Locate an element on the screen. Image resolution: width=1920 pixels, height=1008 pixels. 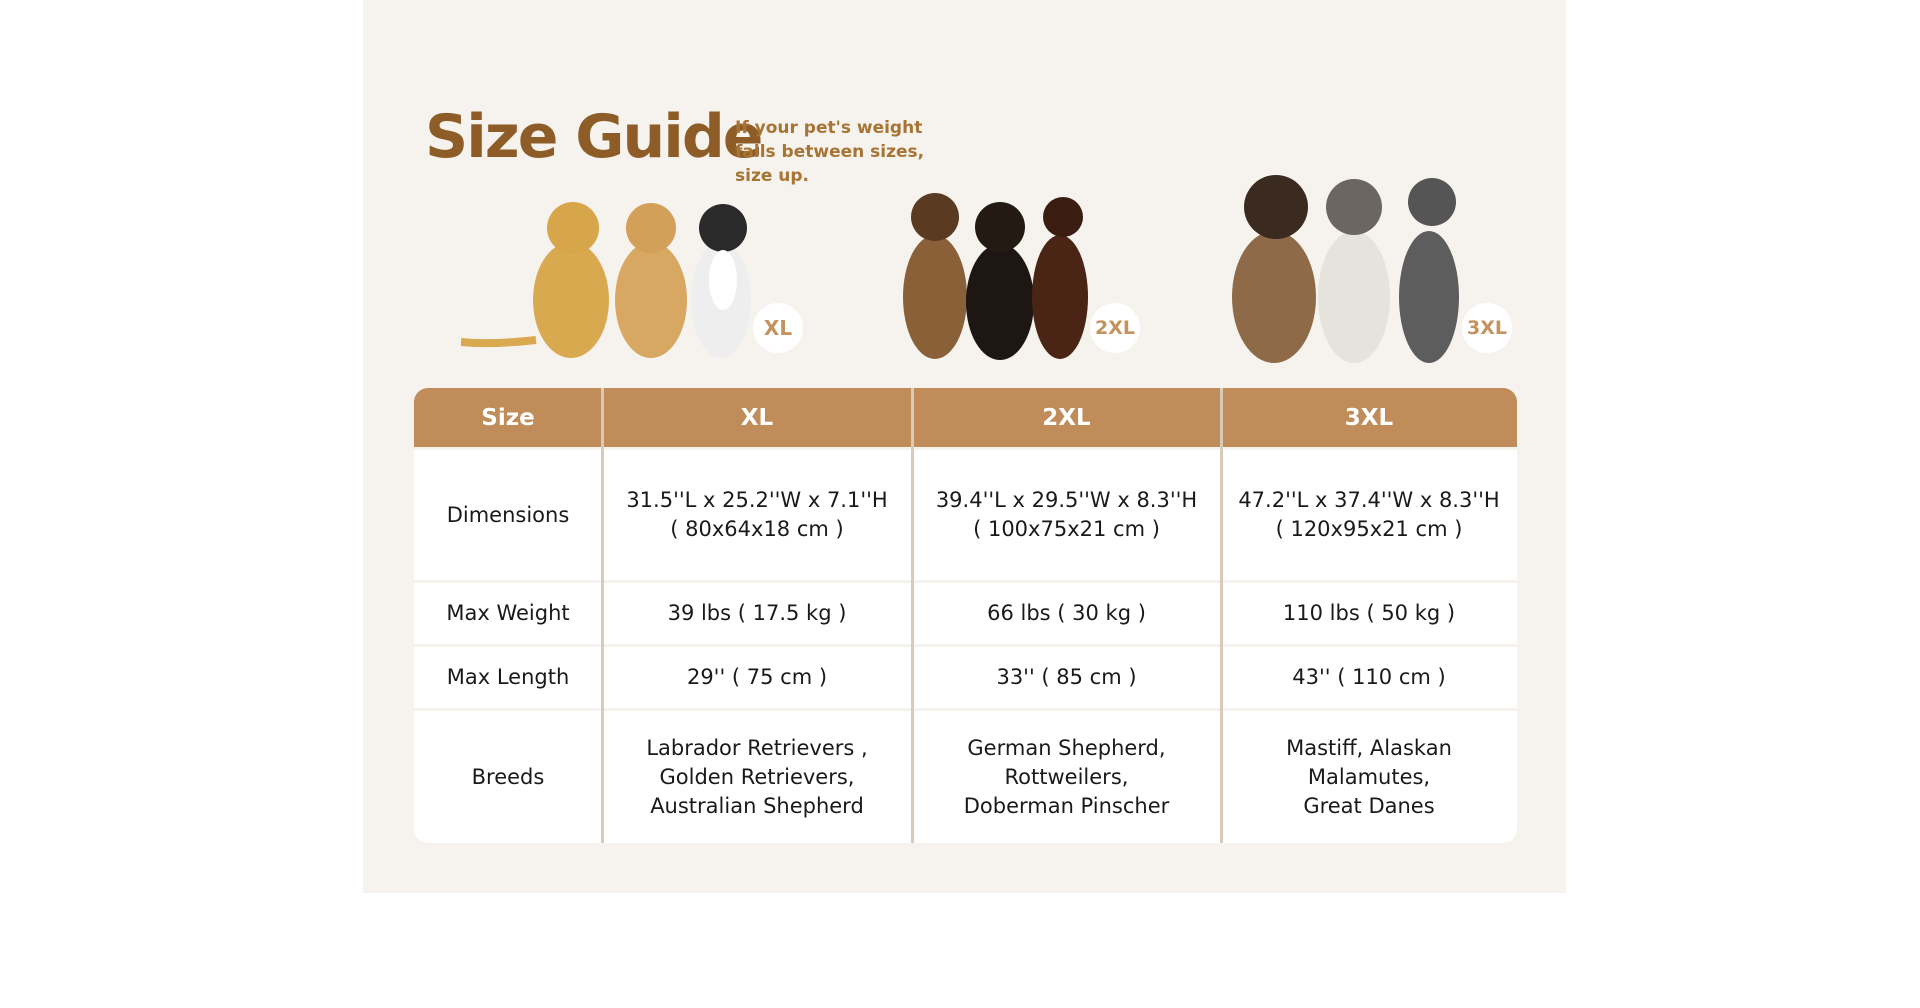
german-shepherd-image is located at coordinates (935, 276).